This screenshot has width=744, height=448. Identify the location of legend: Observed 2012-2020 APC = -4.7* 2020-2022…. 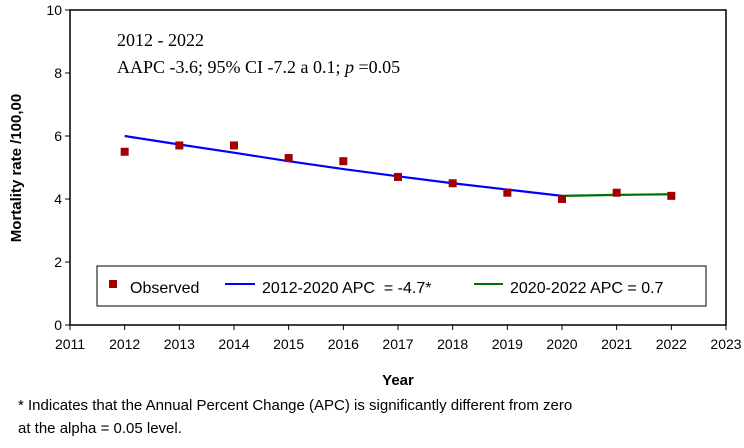
(401, 286).